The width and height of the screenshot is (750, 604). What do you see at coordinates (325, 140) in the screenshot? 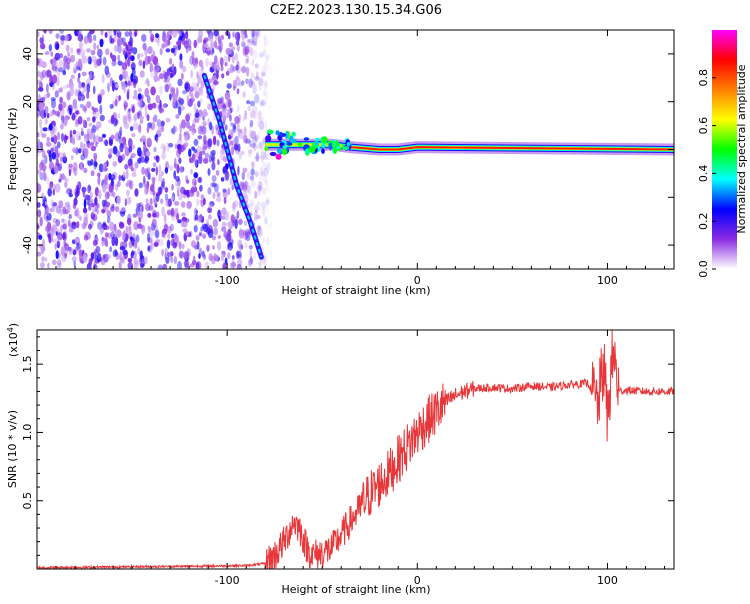
I see `trace-blob` at bounding box center [325, 140].